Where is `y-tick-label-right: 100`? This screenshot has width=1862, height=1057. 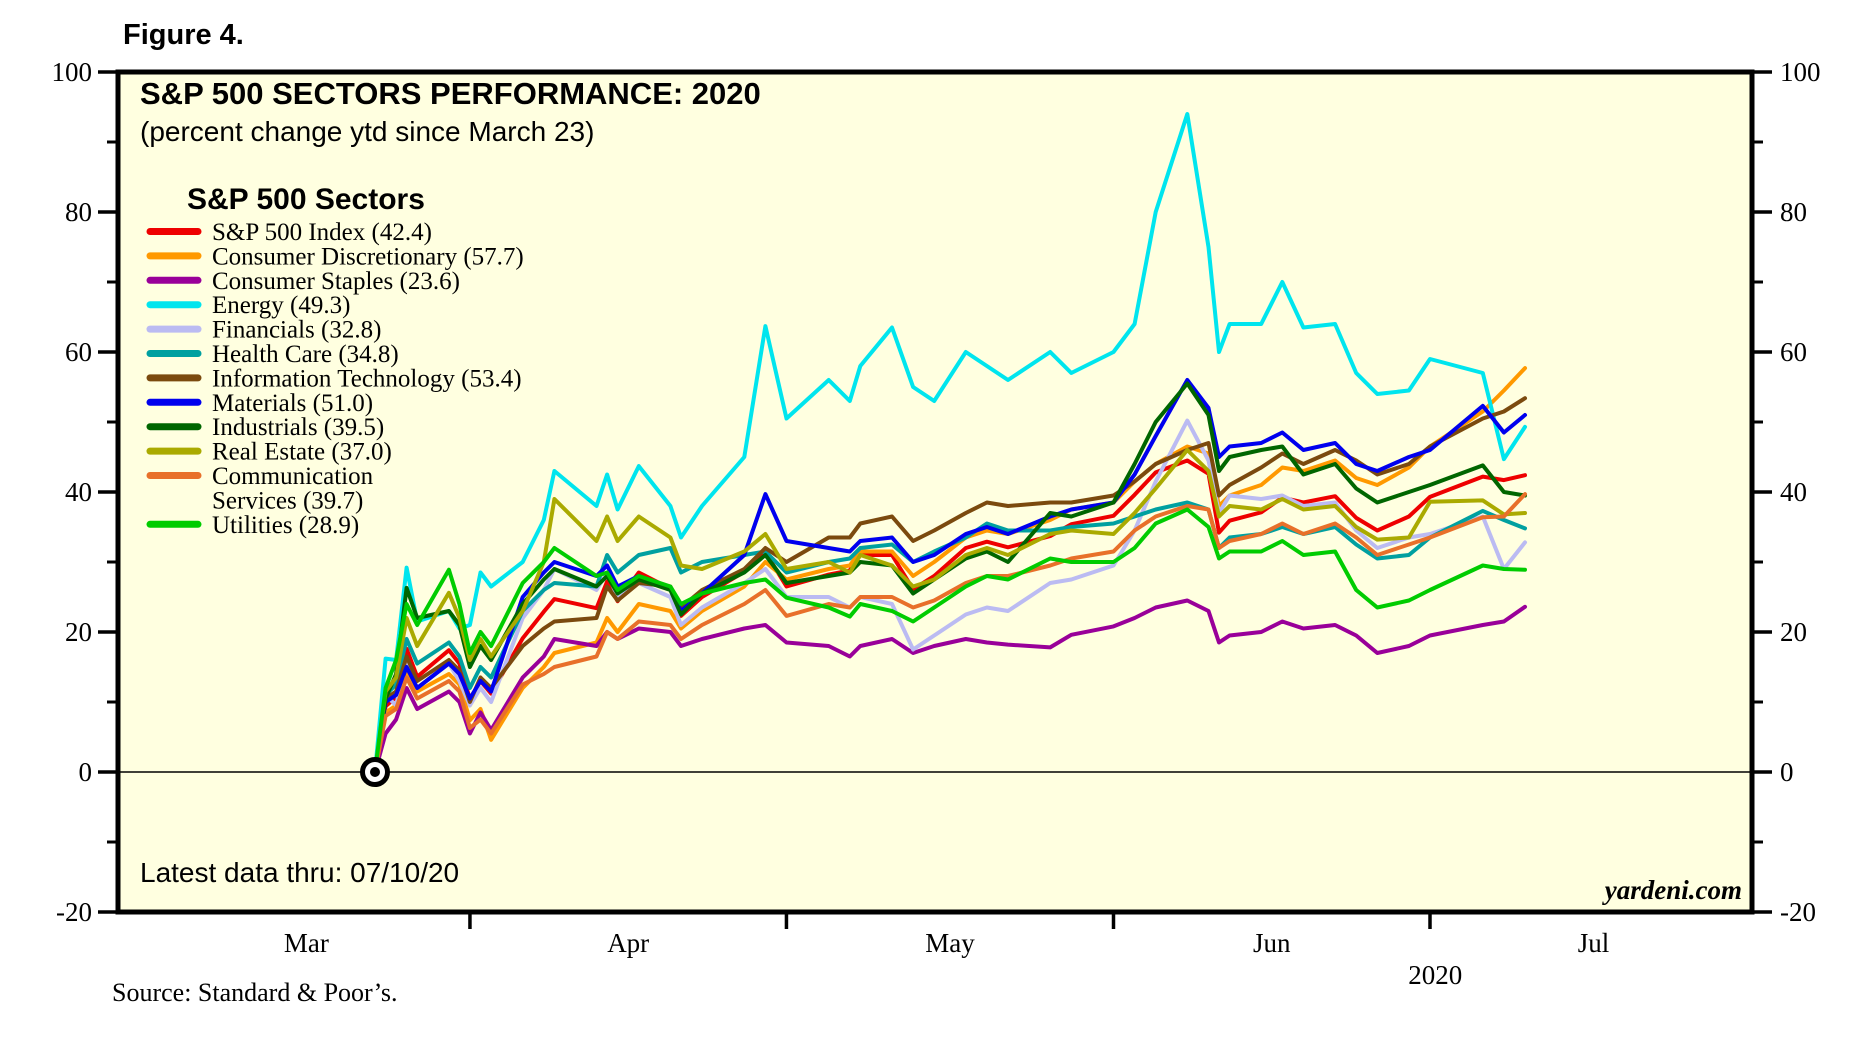 y-tick-label-right: 100 is located at coordinates (1800, 72).